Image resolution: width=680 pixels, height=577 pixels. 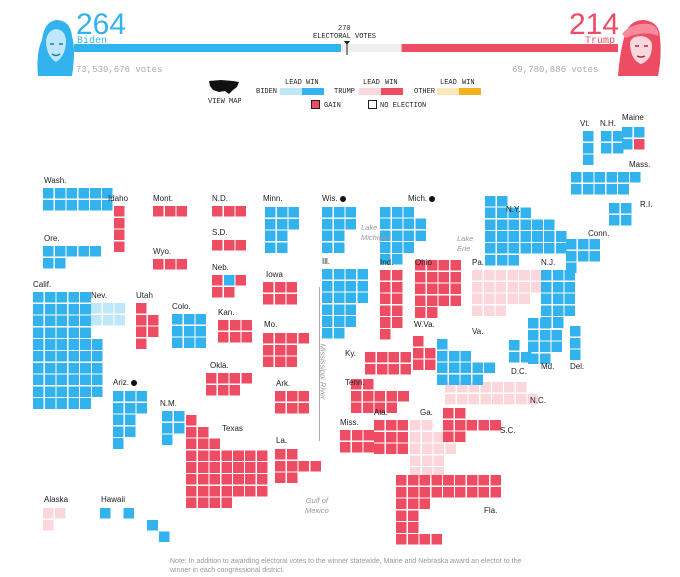 What do you see at coordinates (173, 428) in the screenshot?
I see `state-nm` at bounding box center [173, 428].